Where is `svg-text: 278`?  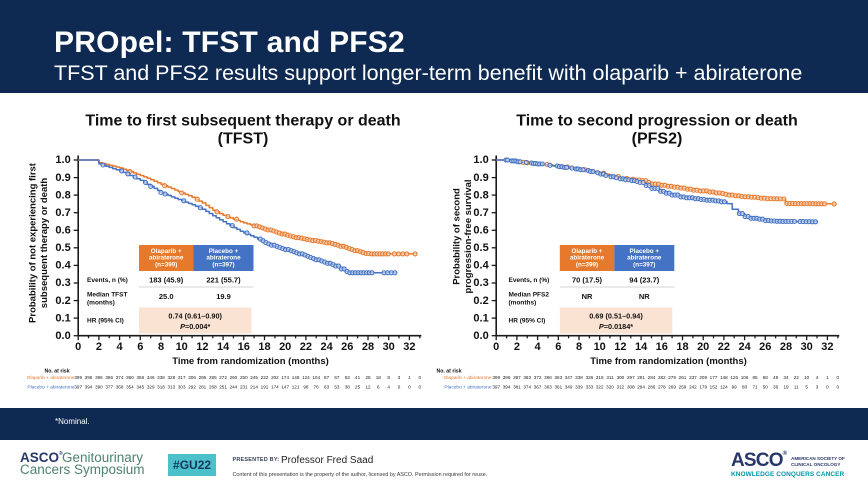
svg-text: 278 is located at coordinates (662, 387).